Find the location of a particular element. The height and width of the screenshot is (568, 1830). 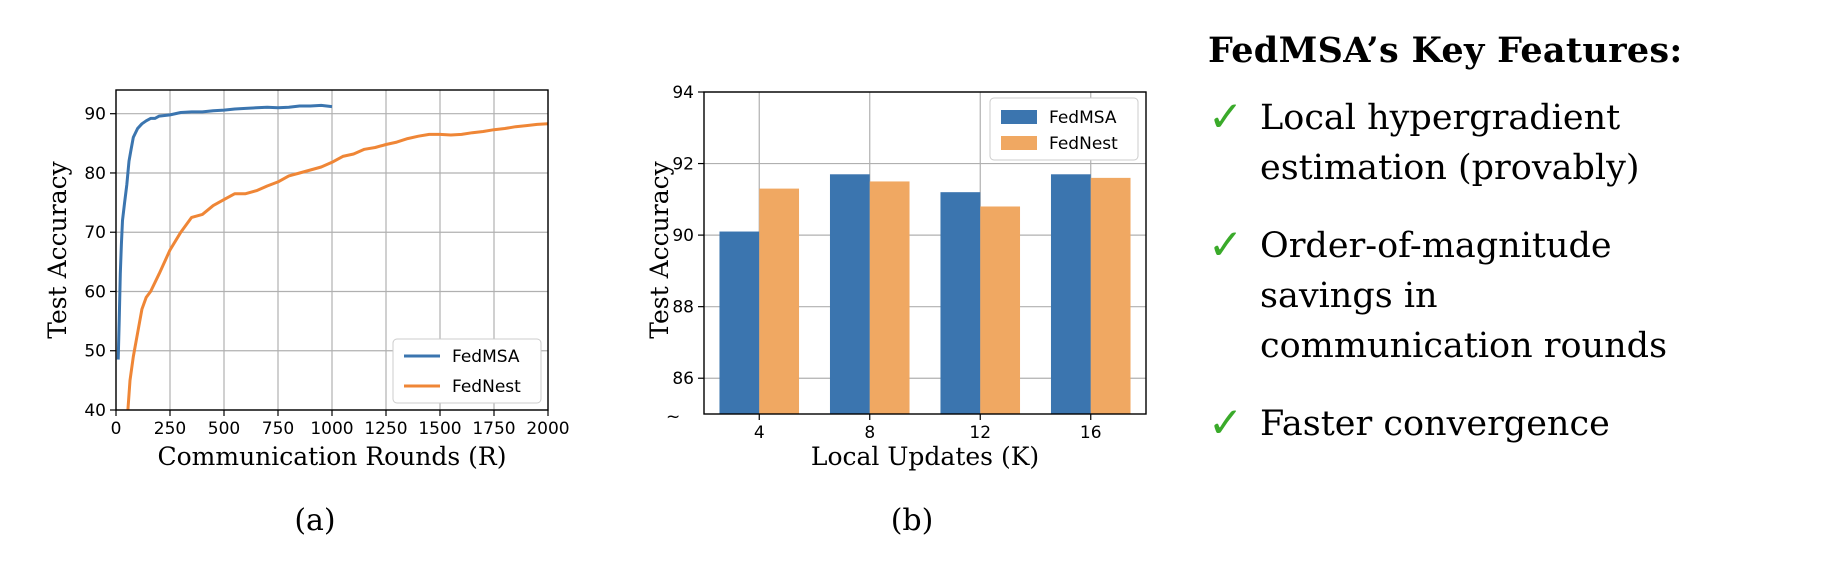

x-tick-label: 2000 is located at coordinates (547, 429).